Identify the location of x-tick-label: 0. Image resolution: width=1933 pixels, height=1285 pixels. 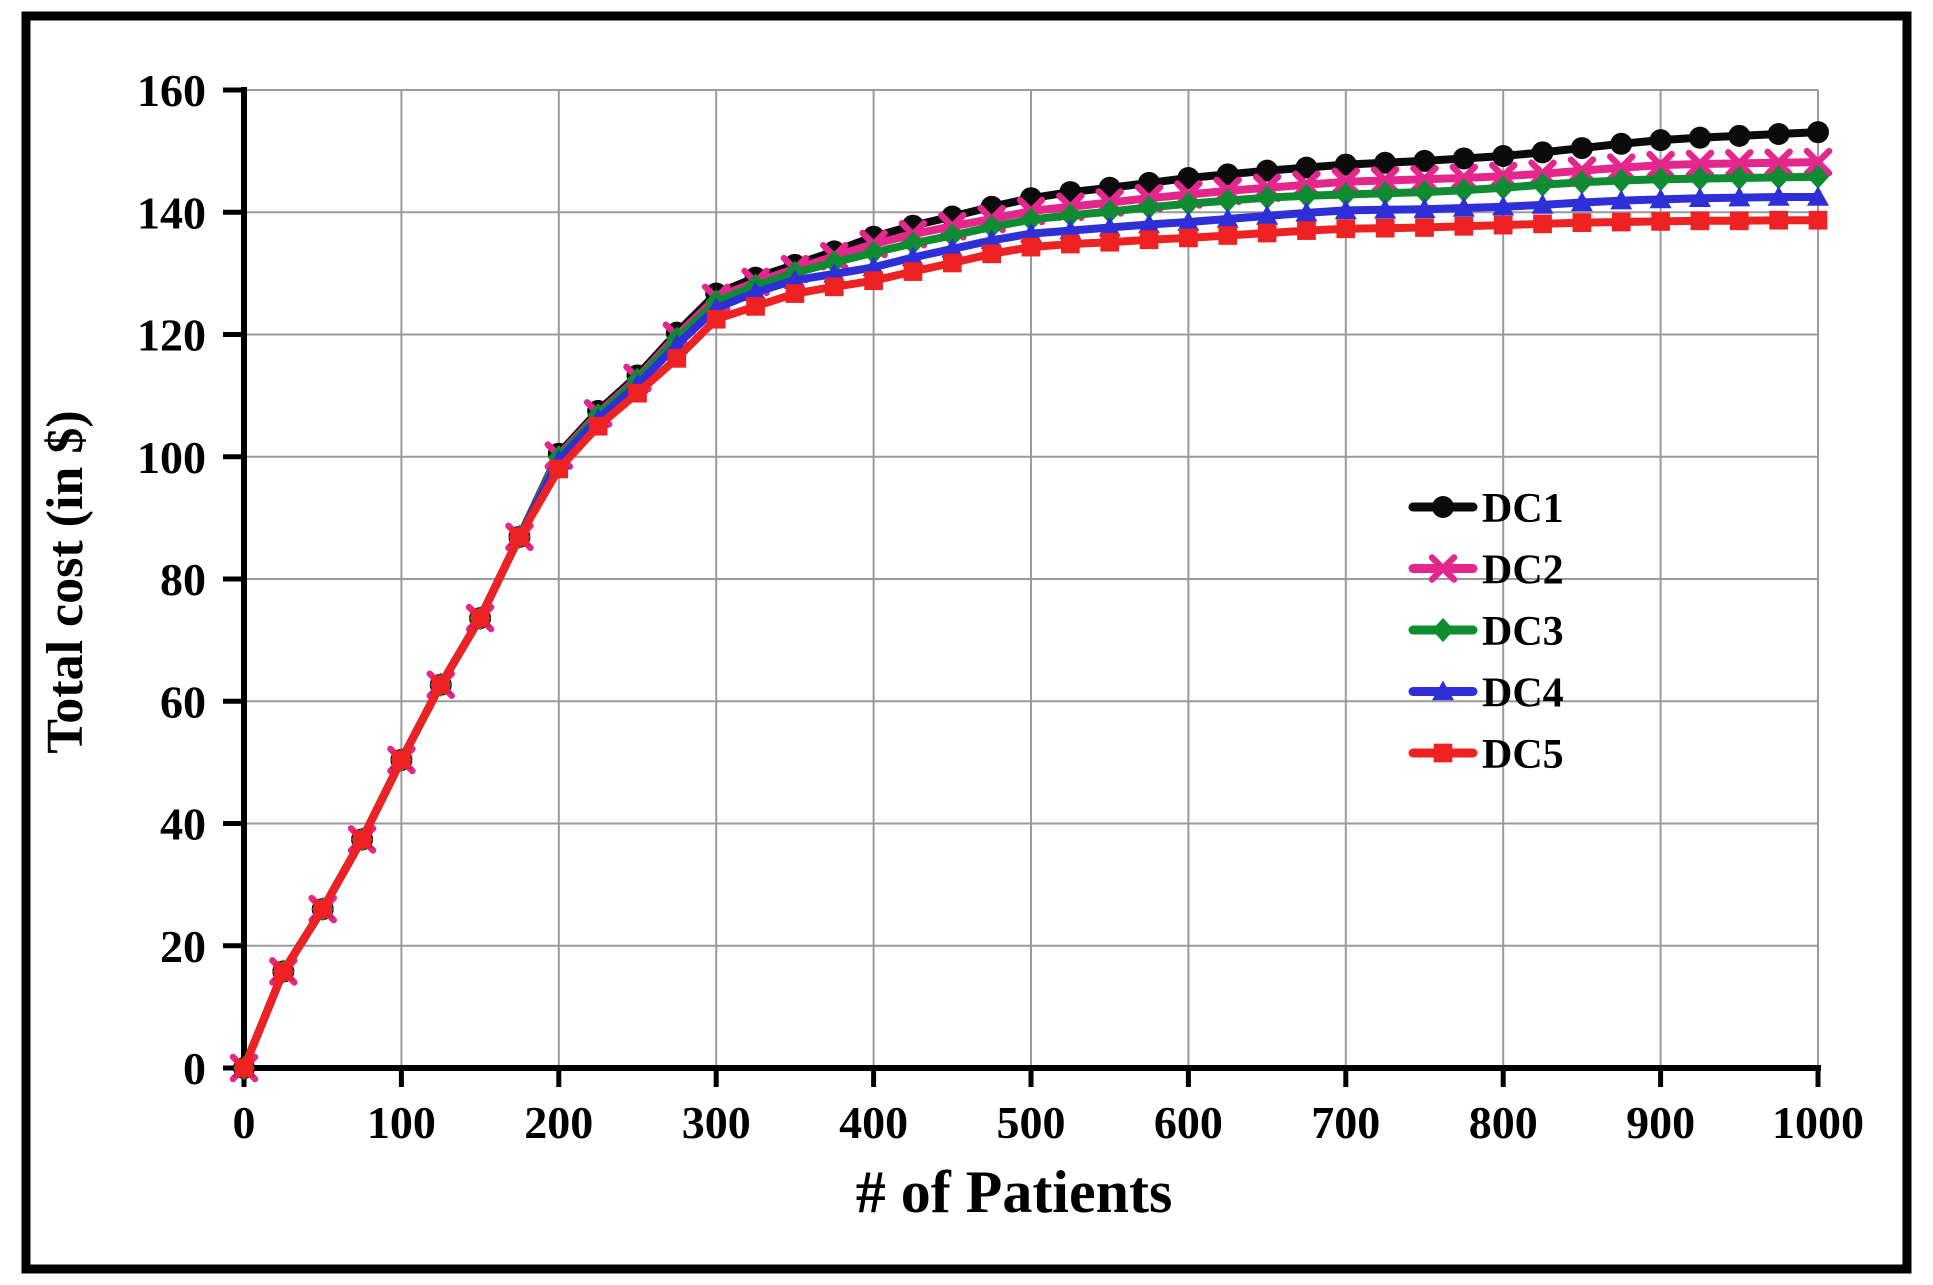
(244, 1122).